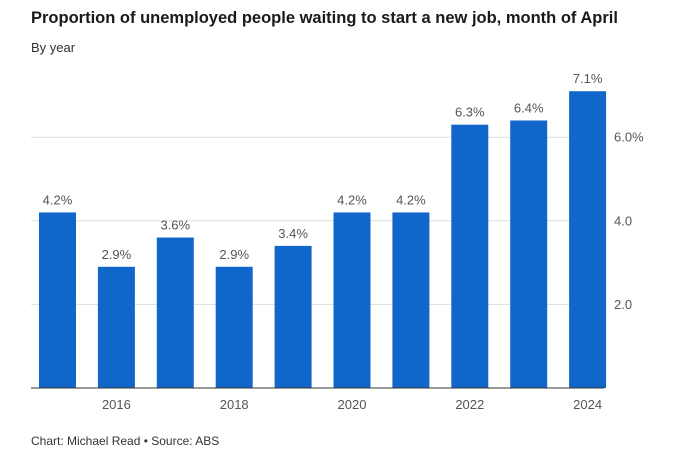 This screenshot has width=697, height=465. What do you see at coordinates (53, 47) in the screenshot?
I see `chart-subtitle: By year` at bounding box center [53, 47].